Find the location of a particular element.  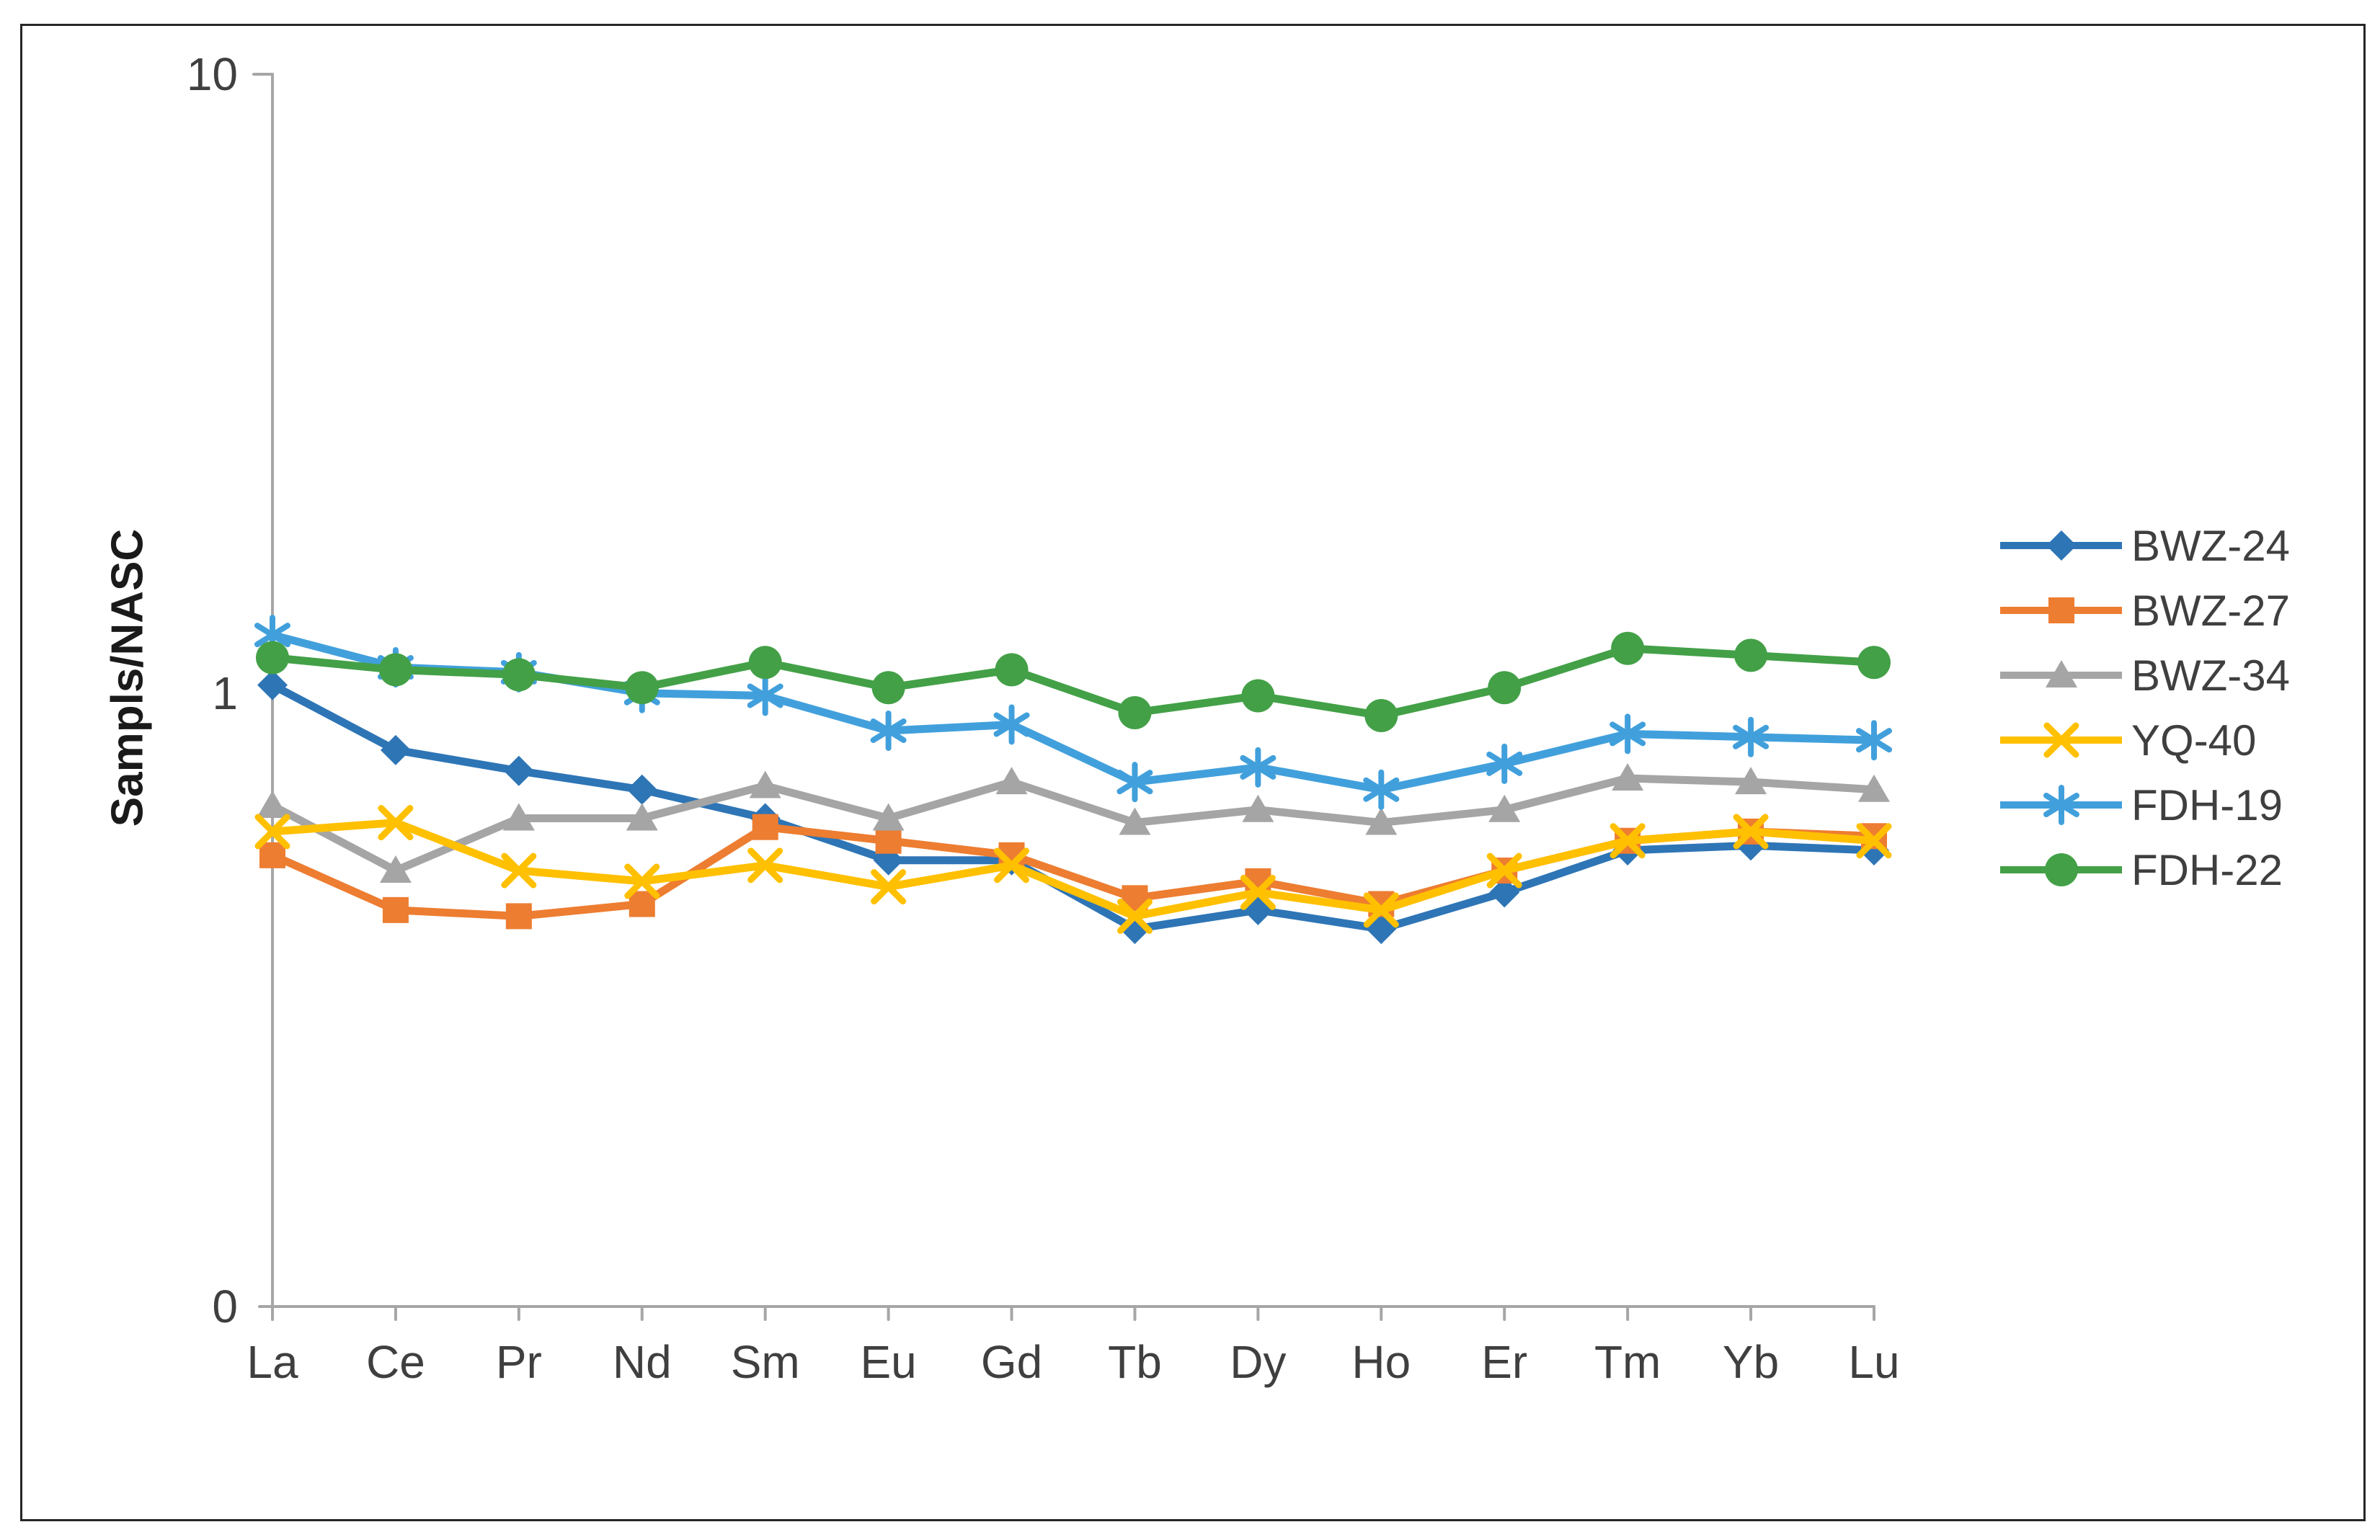

legend-marker-asterisk-icon is located at coordinates (2061, 805).